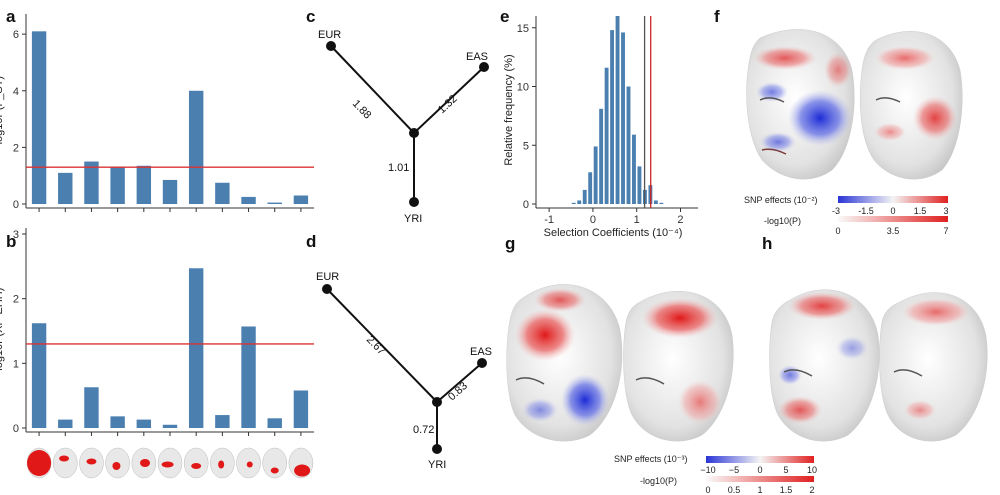 This screenshot has width=1000, height=495. What do you see at coordinates (329, 35) in the screenshot?
I see `tree-c-label-eur: EUR` at bounding box center [329, 35].